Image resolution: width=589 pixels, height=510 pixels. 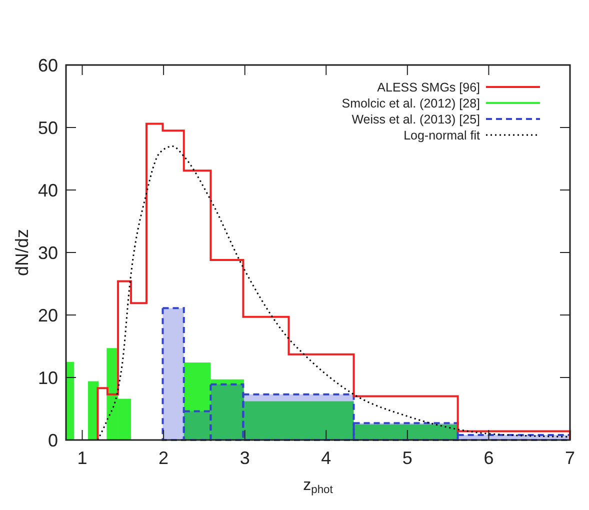 I want to click on y-tick-label: 20, so click(x=48, y=315).